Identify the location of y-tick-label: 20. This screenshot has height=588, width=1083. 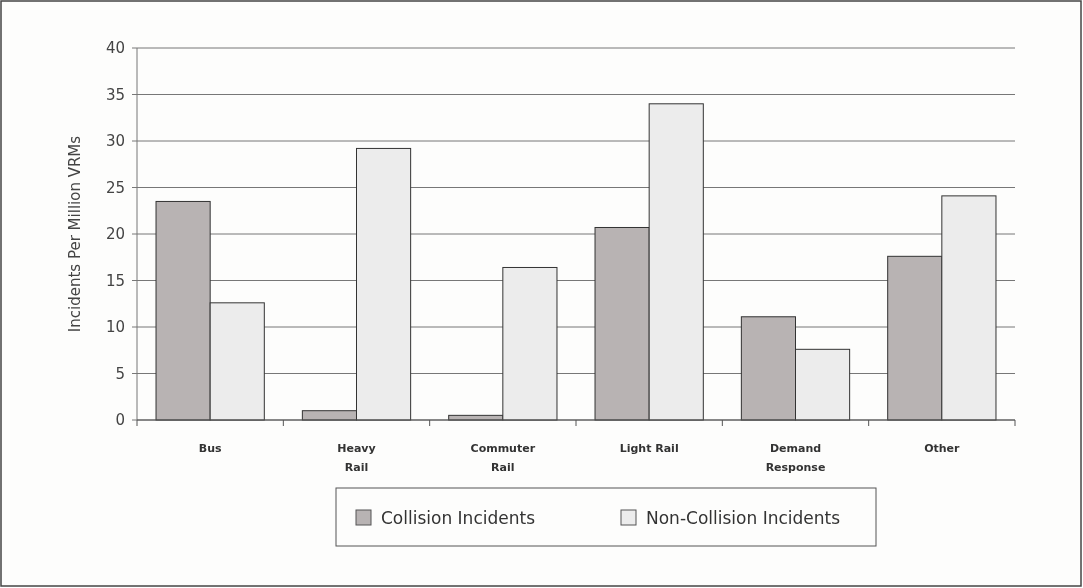
(115, 234).